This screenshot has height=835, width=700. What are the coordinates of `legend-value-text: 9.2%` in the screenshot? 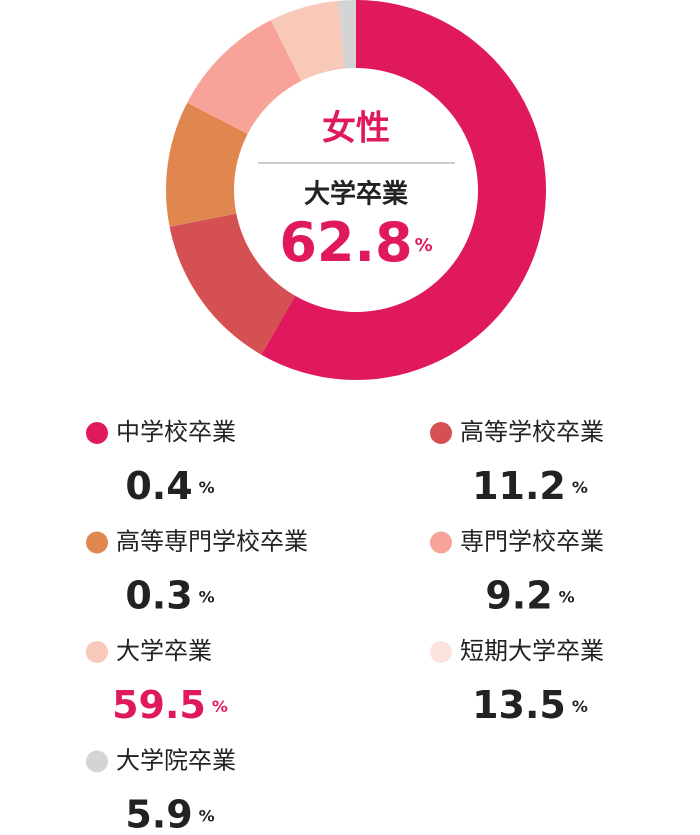 It's located at (529, 595).